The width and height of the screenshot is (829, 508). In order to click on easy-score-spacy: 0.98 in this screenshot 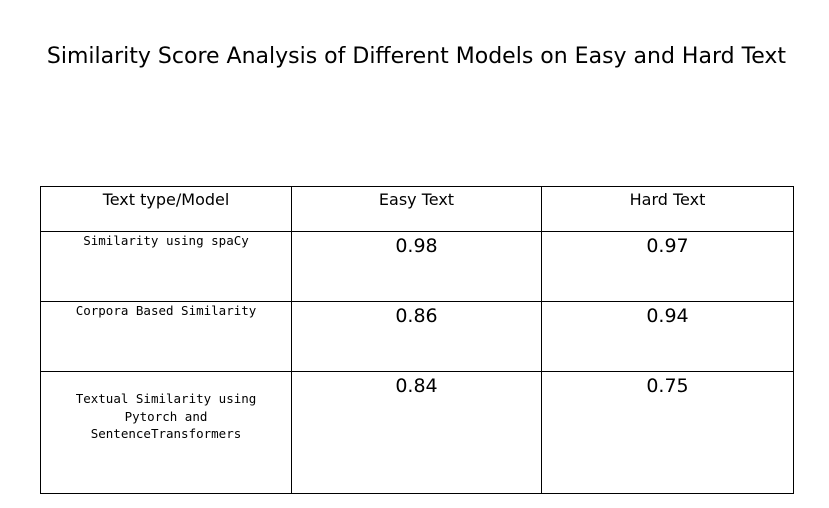, I will do `click(416, 246)`.